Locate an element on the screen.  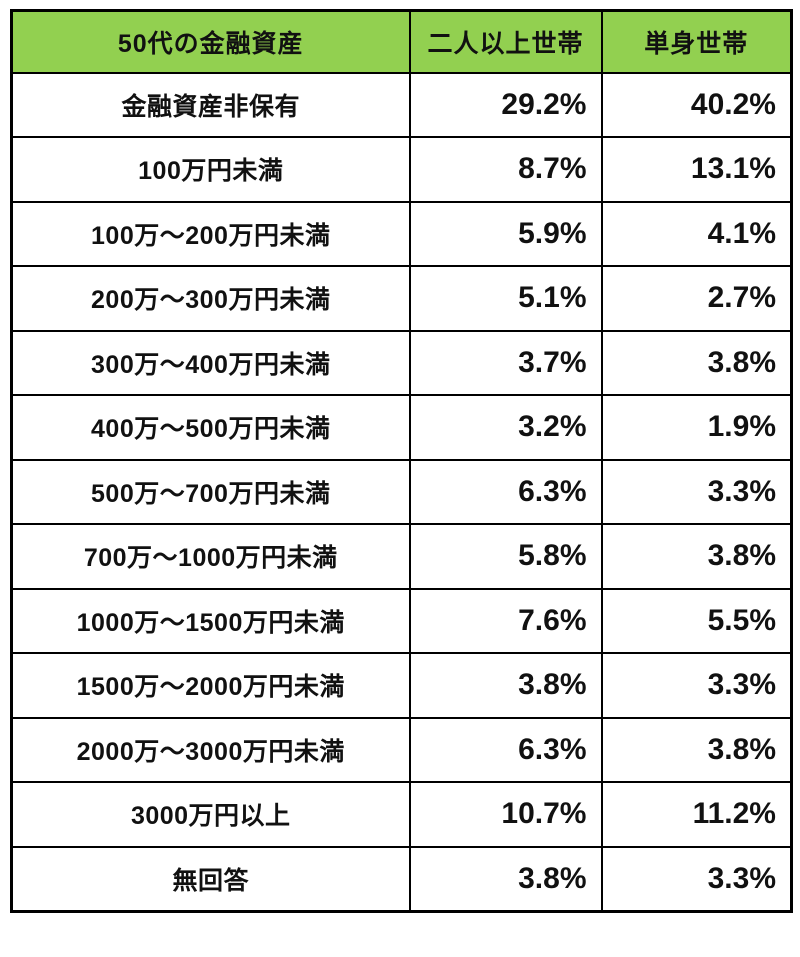
two-person-value: 3.2% is located at coordinates (505, 427).